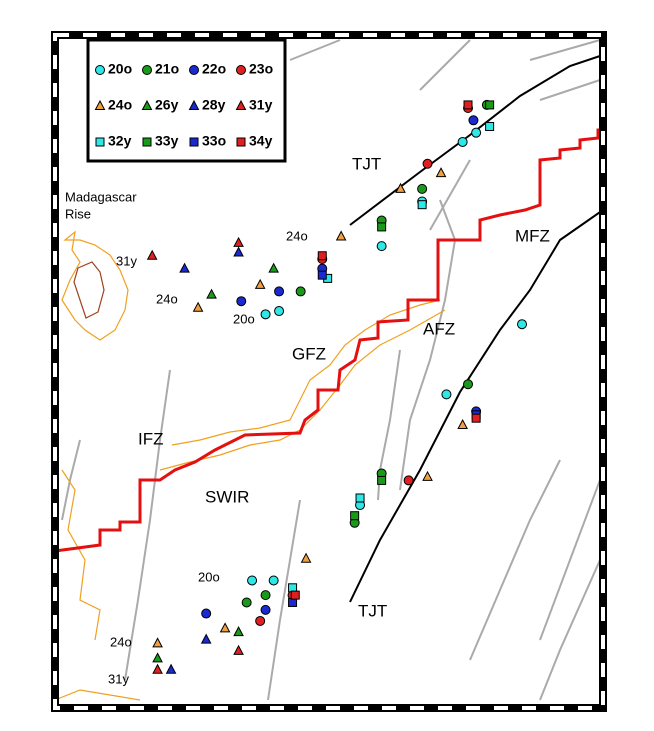 The image size is (654, 731). Describe the element at coordinates (151, 438) in the screenshot. I see `map-label: IFZ` at that location.